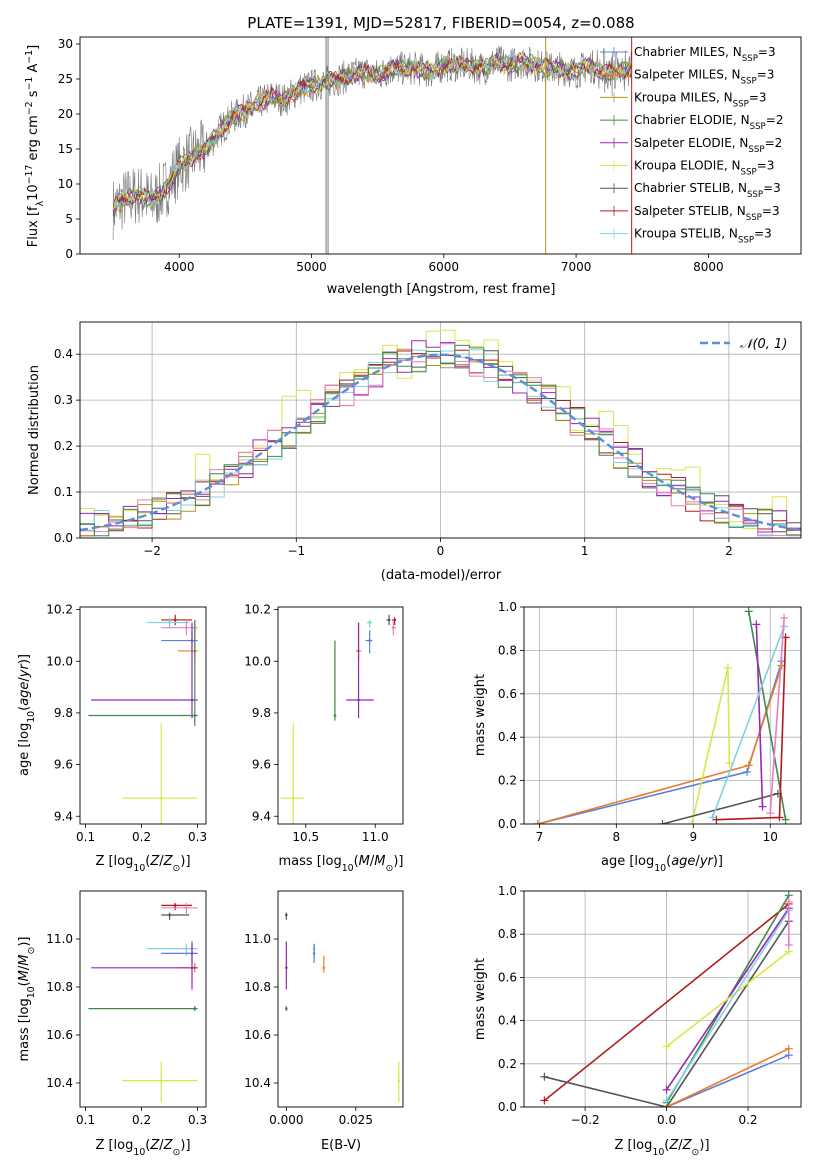  I want to click on x-tick-label: 10, so click(770, 837).